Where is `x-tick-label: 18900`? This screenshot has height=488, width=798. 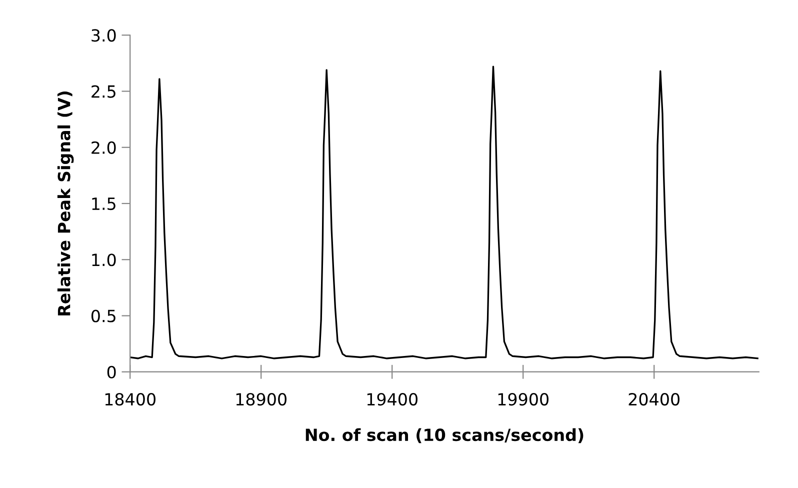 x-tick-label: 18900 is located at coordinates (261, 399).